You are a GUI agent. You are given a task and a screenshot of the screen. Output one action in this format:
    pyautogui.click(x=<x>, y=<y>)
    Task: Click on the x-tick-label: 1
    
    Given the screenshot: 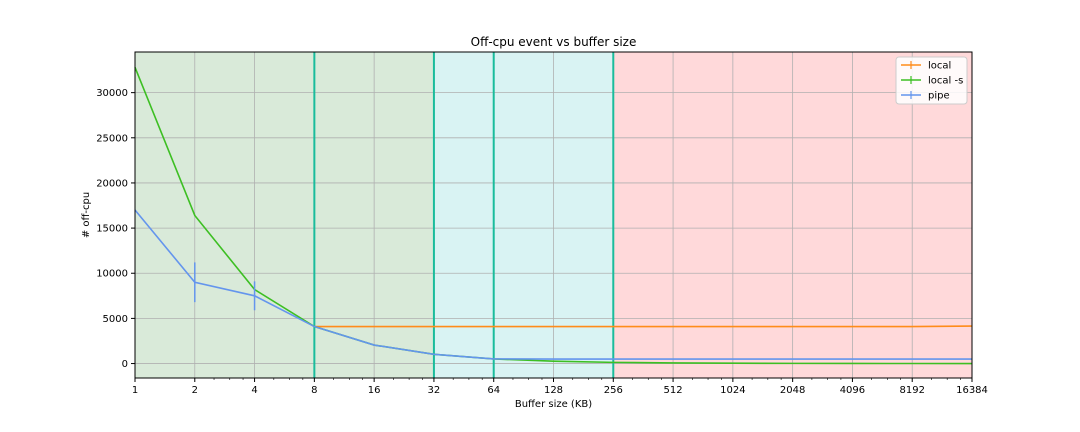 What is the action you would take?
    pyautogui.click(x=135, y=390)
    